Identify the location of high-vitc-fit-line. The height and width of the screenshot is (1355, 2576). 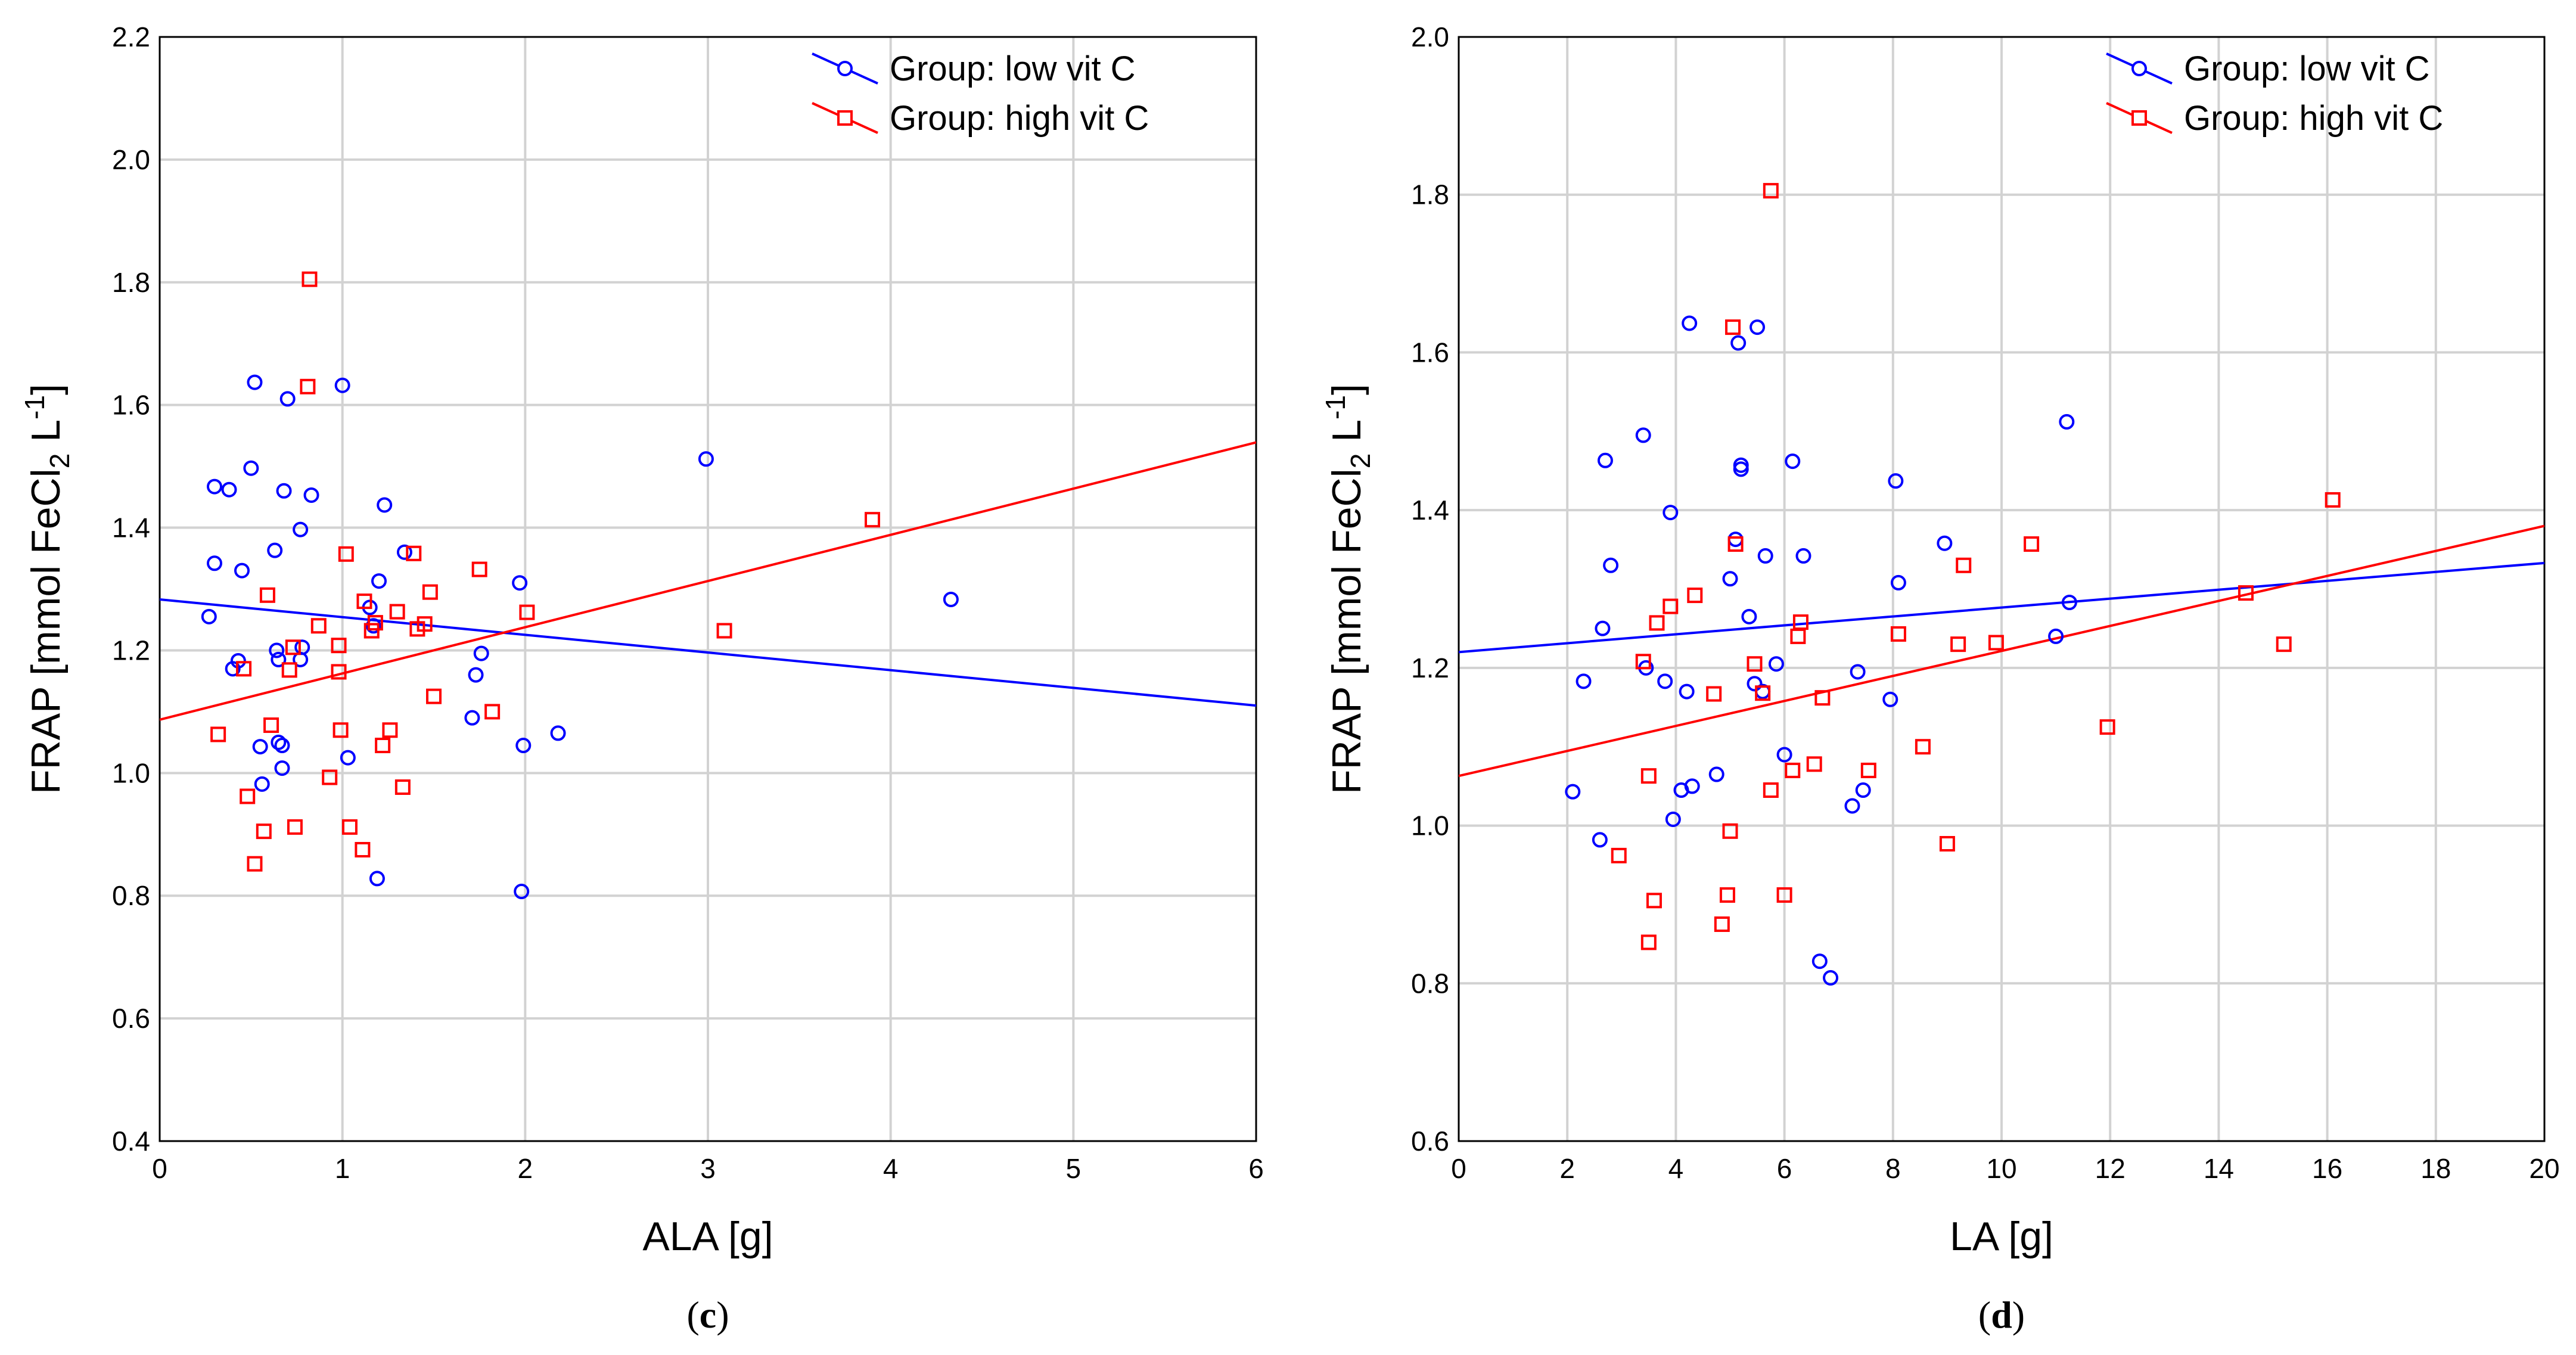
(2001, 651).